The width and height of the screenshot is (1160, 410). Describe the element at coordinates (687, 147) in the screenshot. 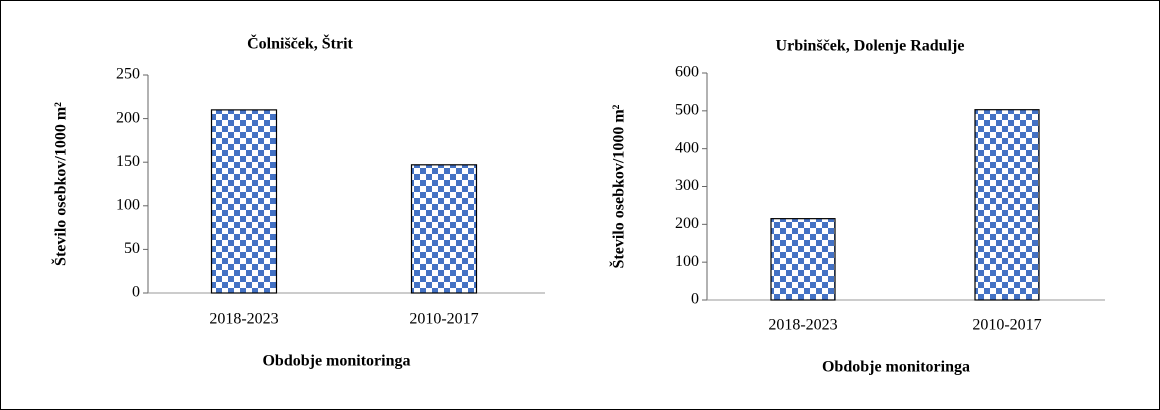

I see `y-tick-label: 400` at that location.